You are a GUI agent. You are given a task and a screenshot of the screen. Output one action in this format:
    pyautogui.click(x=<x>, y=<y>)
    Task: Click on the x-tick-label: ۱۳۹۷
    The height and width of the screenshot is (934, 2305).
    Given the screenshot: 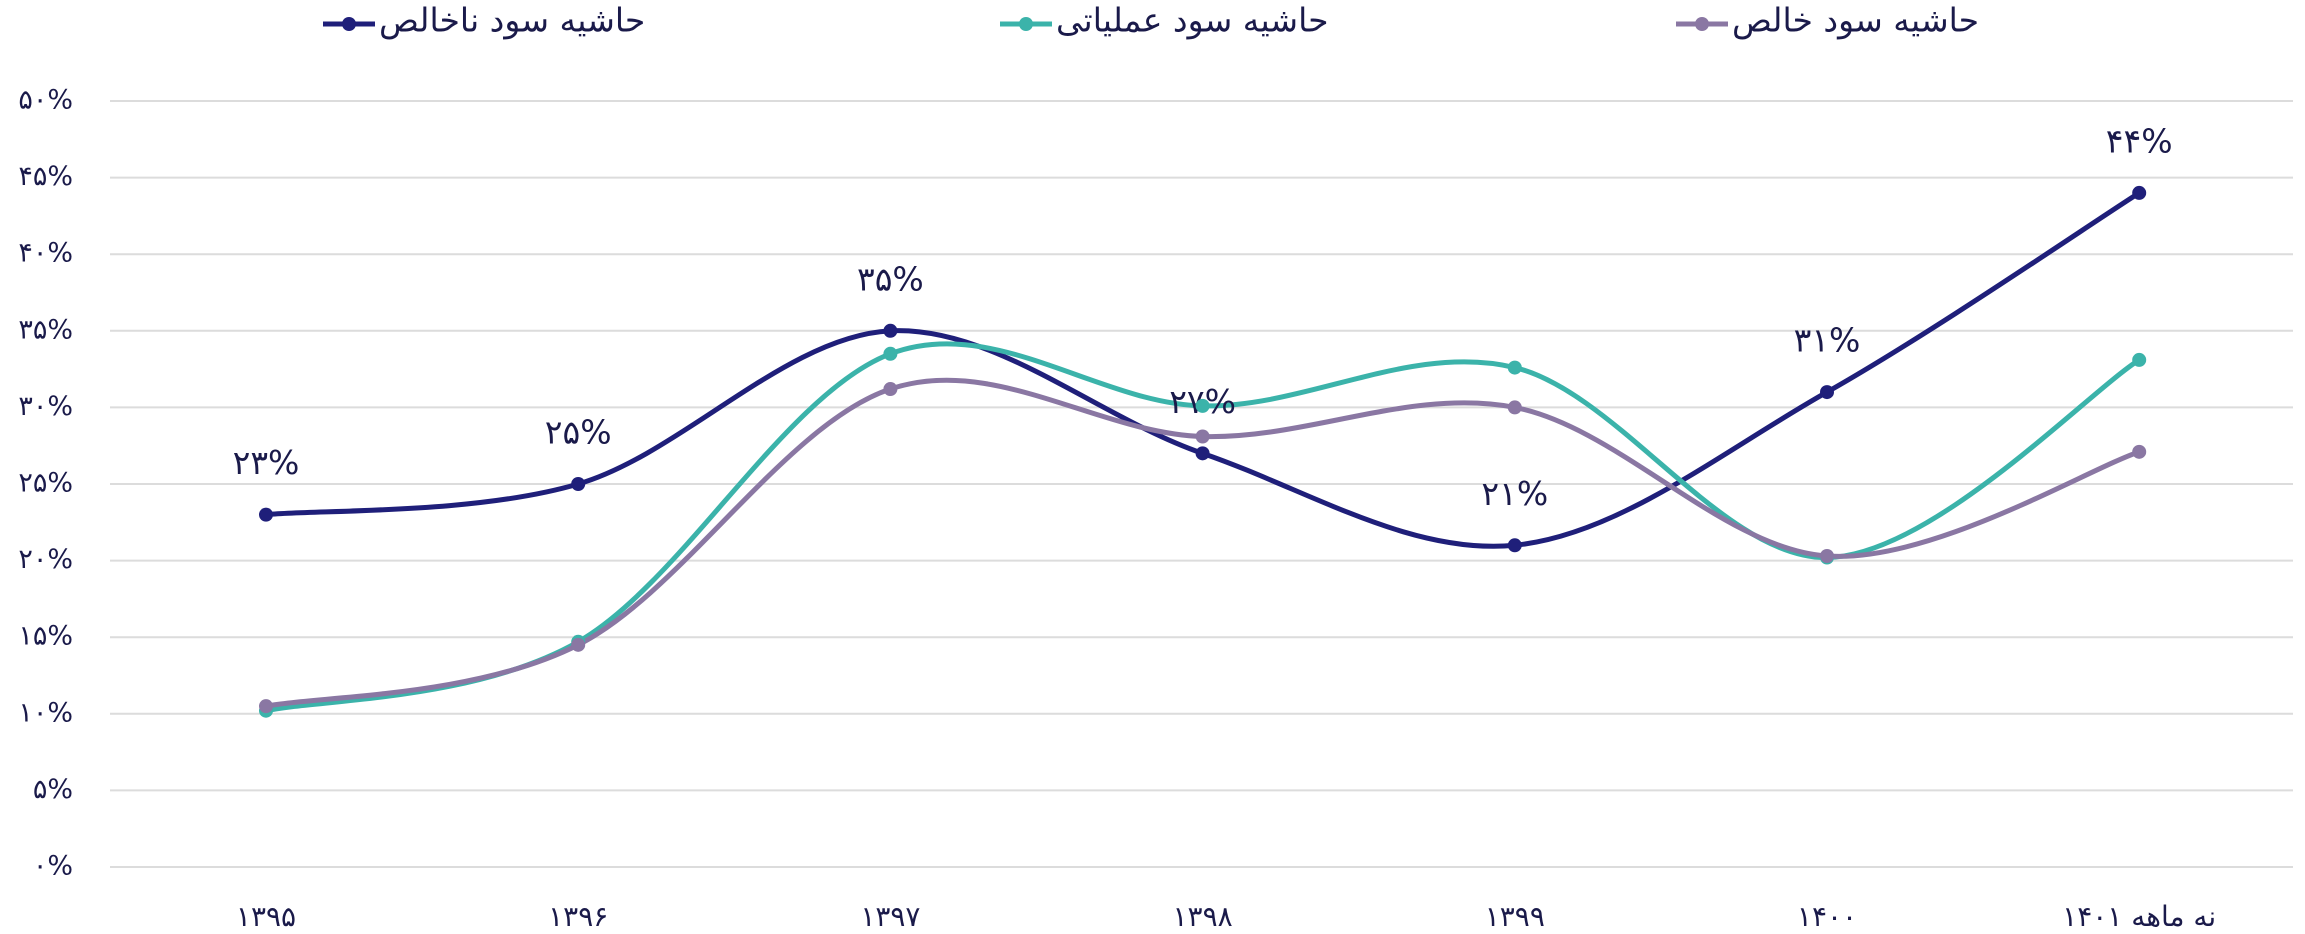 What is the action you would take?
    pyautogui.click(x=890, y=916)
    